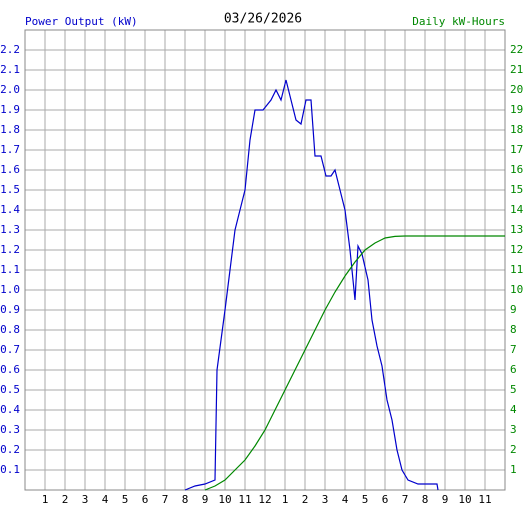 The image size is (527, 510). What do you see at coordinates (263, 19) in the screenshot?
I see `chart-title: 03/26/2026` at bounding box center [263, 19].